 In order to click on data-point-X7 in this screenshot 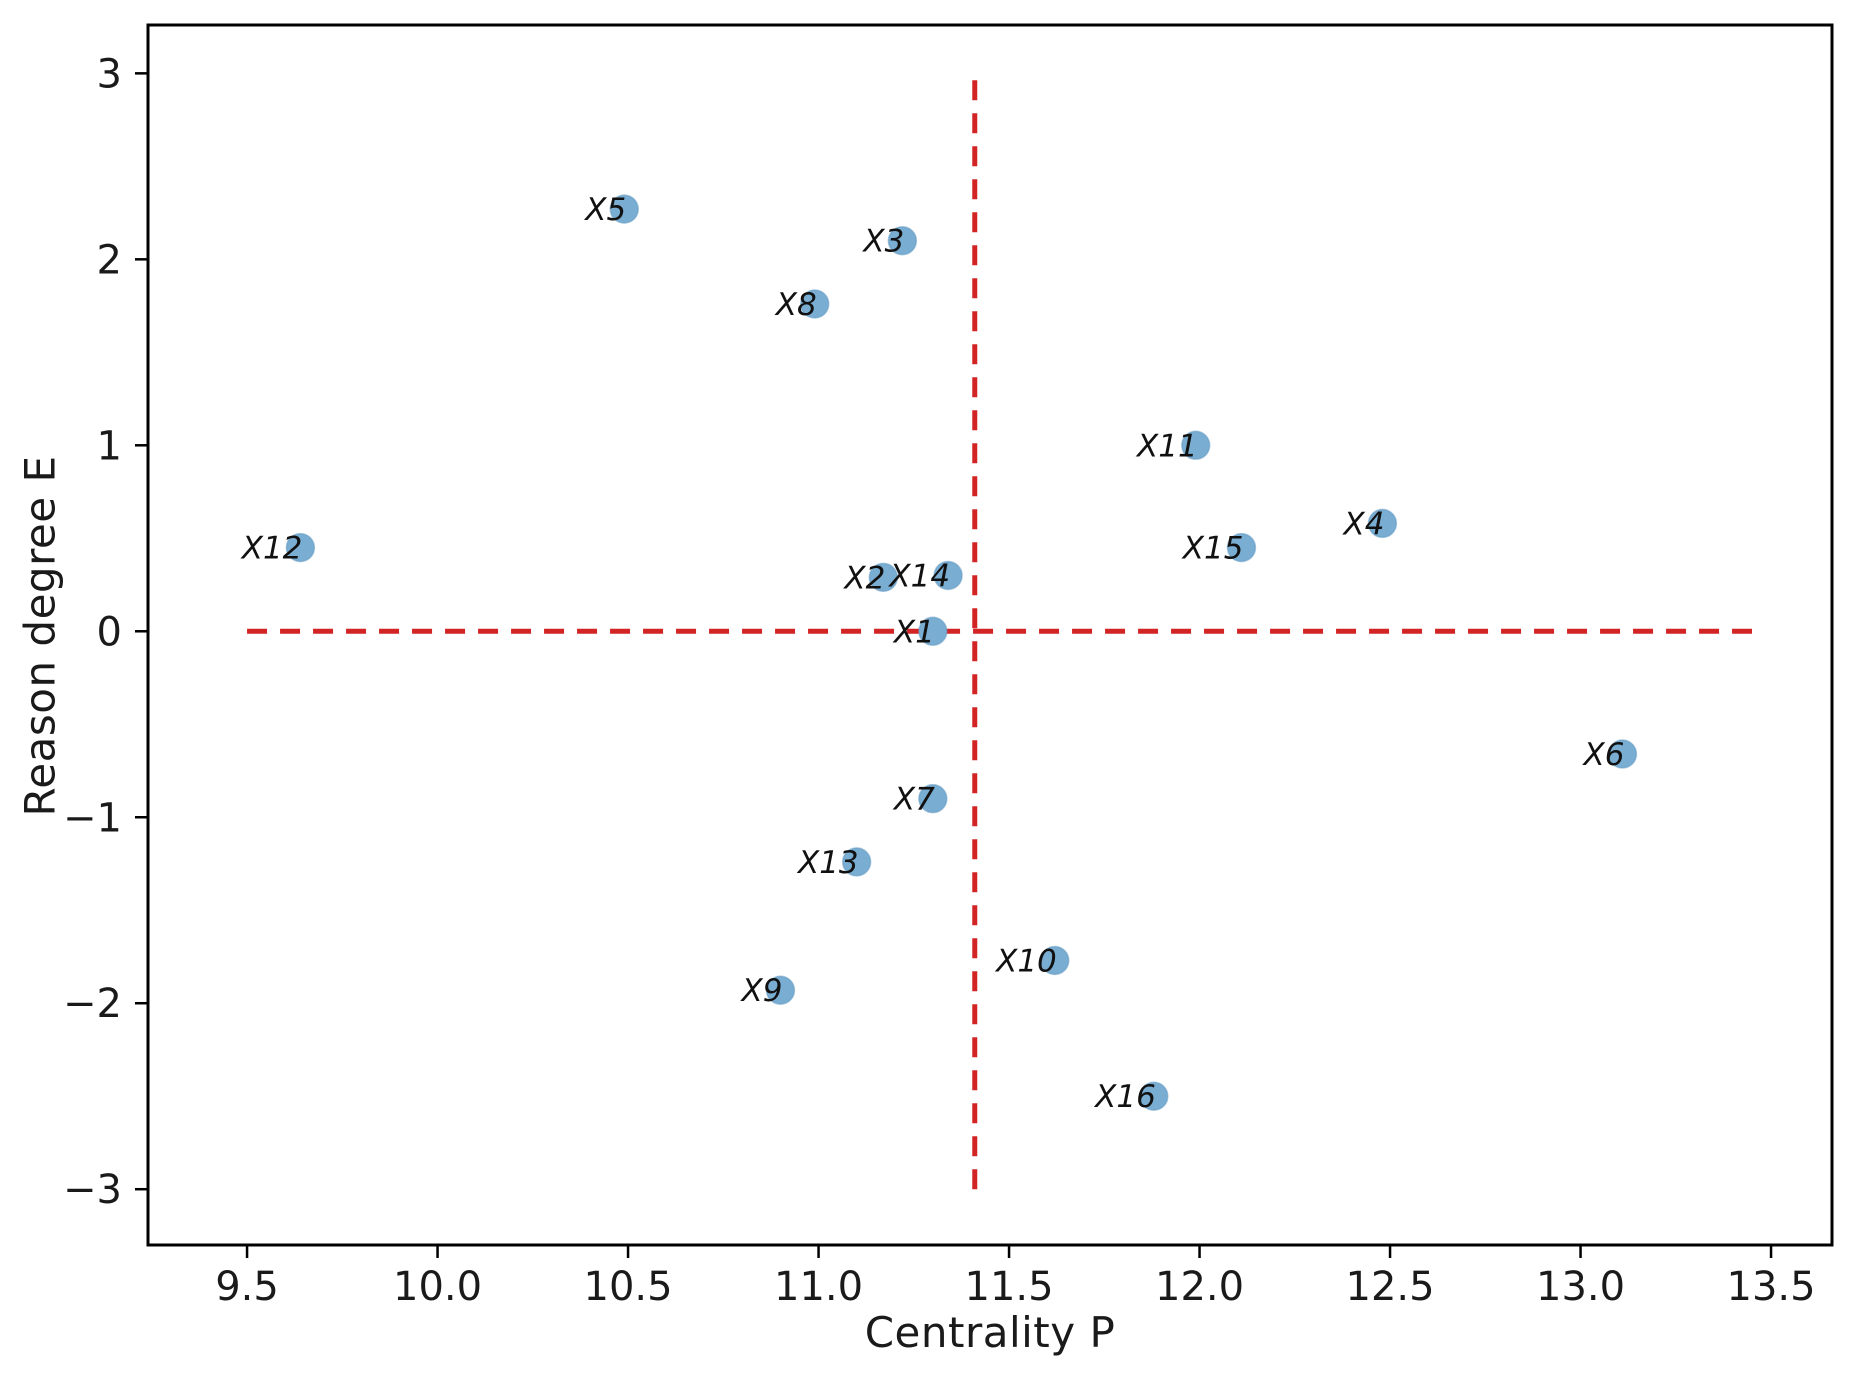, I will do `click(933, 798)`.